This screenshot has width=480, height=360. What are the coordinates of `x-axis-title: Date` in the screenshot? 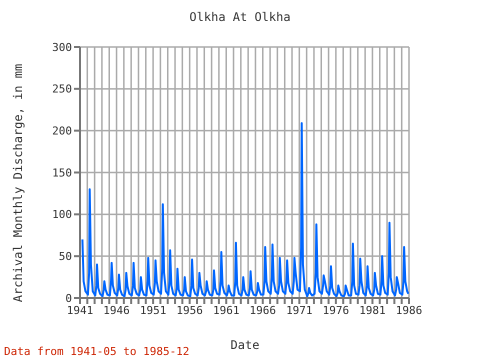 It's located at (245, 345).